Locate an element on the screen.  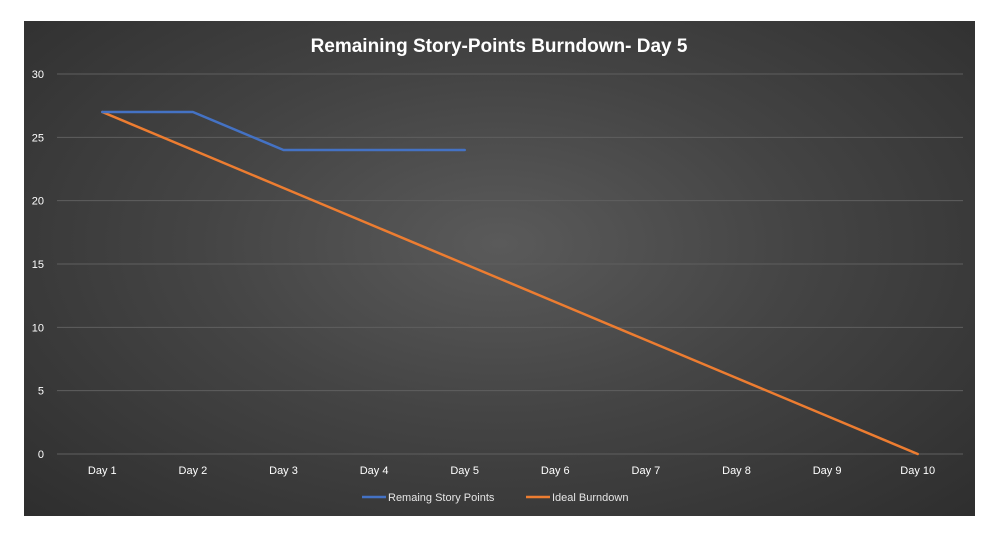
y-tick-label: 25 is located at coordinates (38, 138).